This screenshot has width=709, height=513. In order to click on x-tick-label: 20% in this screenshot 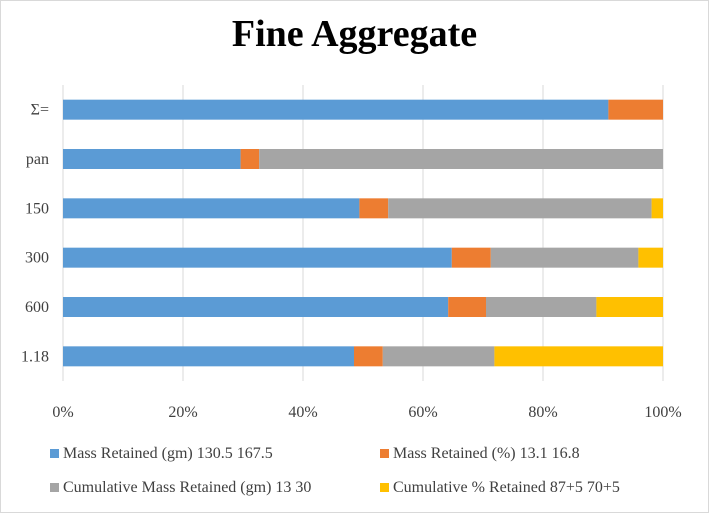, I will do `click(182, 412)`.